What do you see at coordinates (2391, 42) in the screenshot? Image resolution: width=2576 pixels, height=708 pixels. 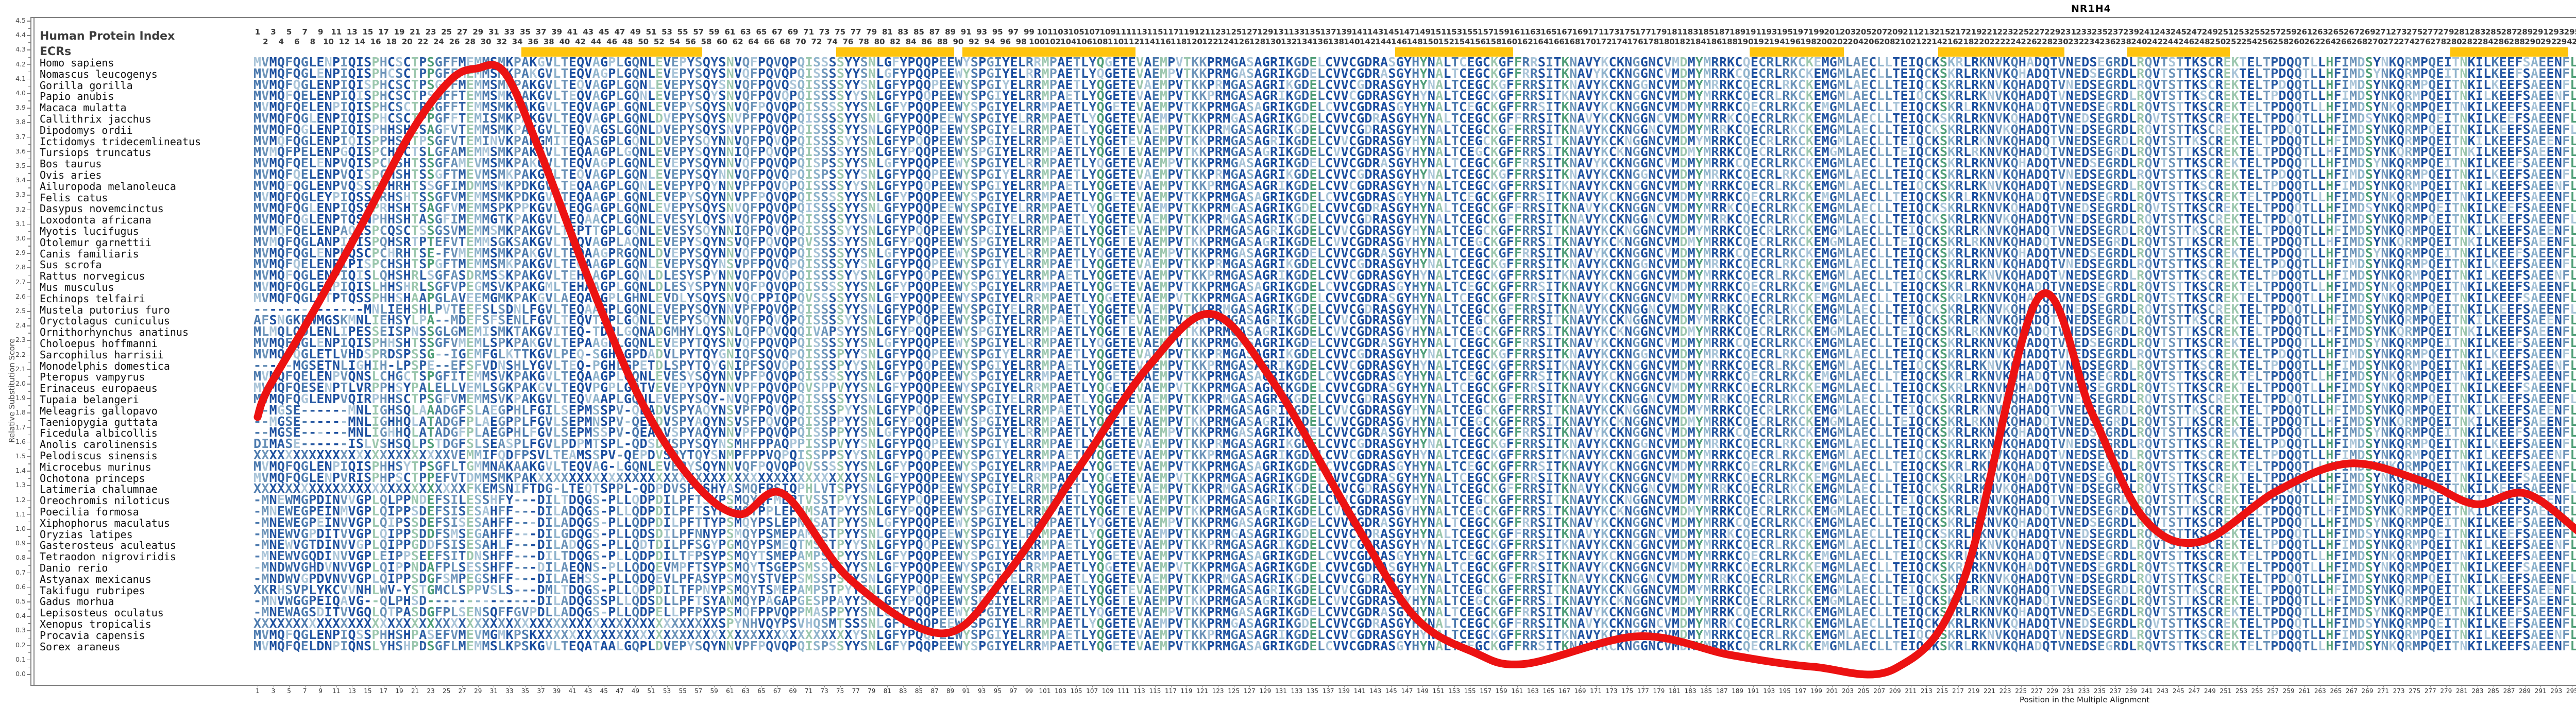 I see `top-ruler-number: 272` at bounding box center [2391, 42].